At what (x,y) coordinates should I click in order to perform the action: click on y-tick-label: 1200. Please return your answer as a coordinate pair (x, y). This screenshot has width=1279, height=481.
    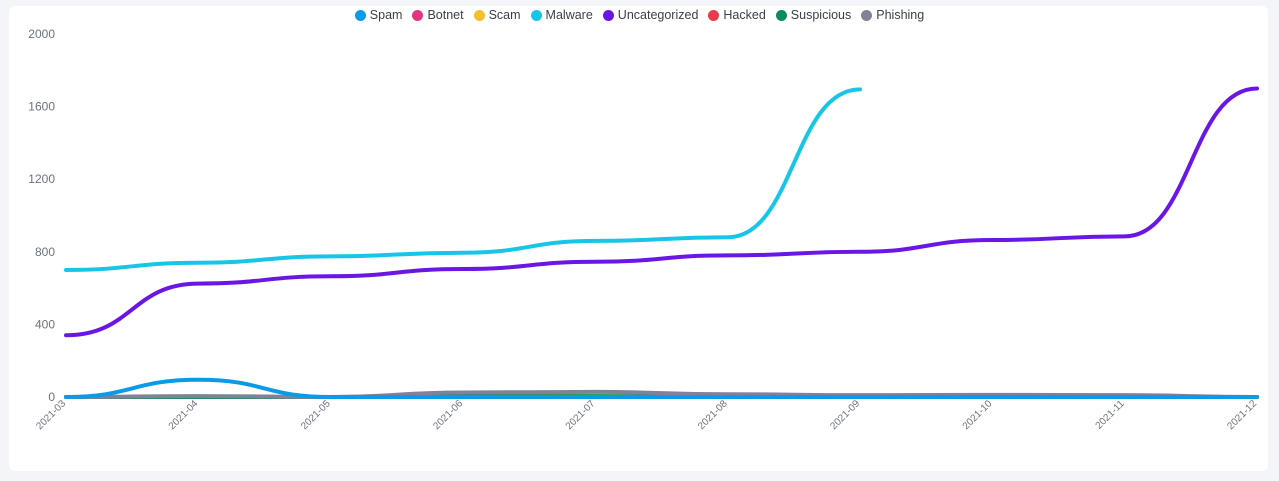
    Looking at the image, I should click on (41, 179).